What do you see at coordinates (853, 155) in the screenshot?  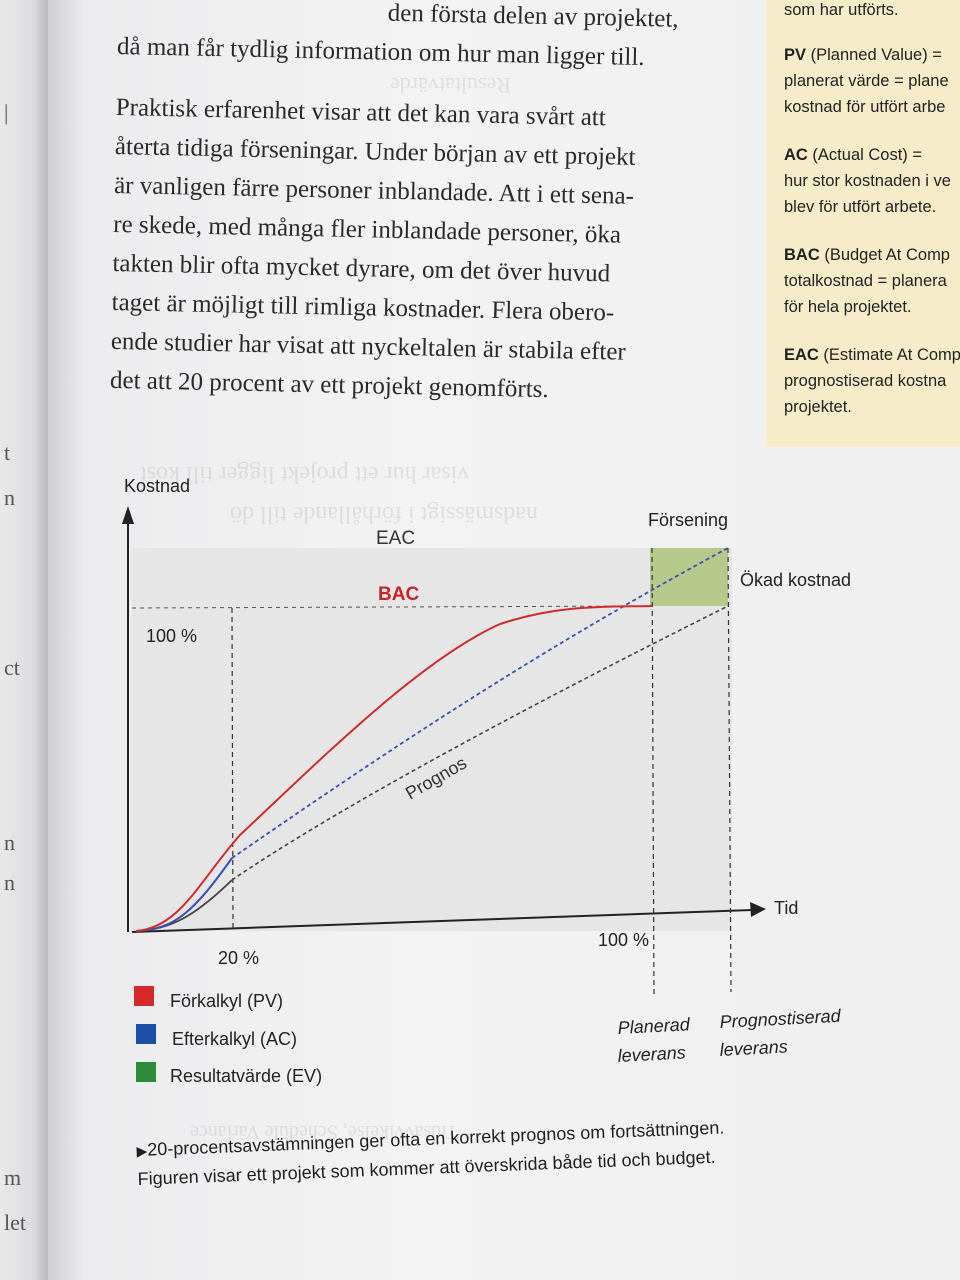 I see `ac-definition: AC (Actual Cost) =` at bounding box center [853, 155].